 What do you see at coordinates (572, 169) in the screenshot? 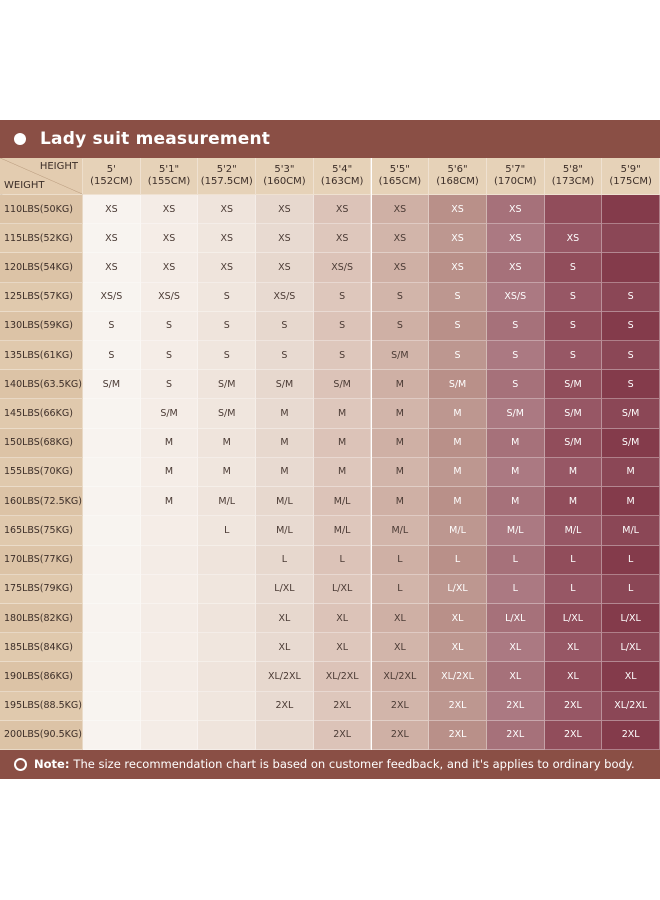
I see `column-height: 5'8"` at bounding box center [572, 169].